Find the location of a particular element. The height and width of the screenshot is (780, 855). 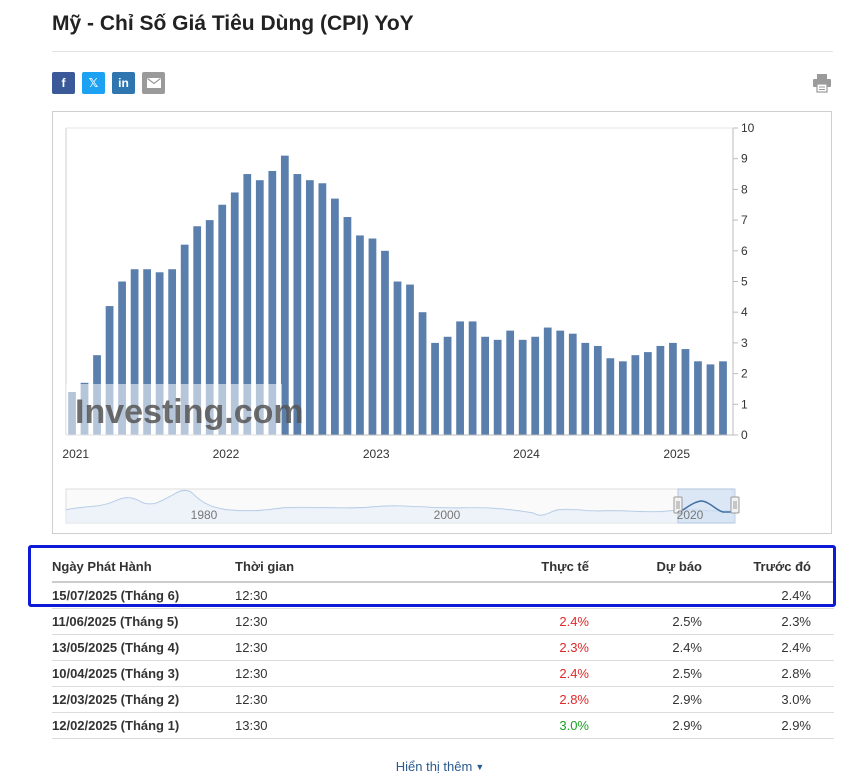

header-time: Thời gian is located at coordinates (355, 567).